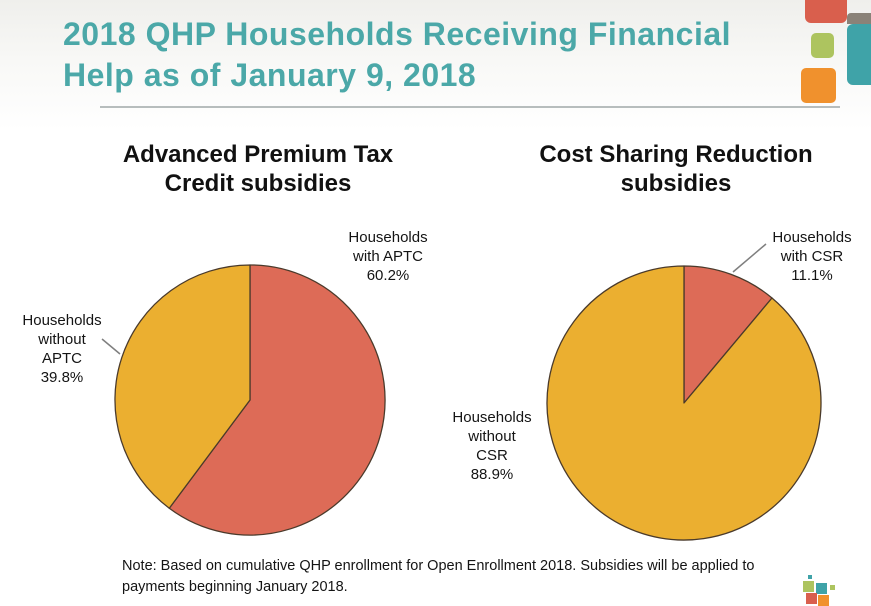  I want to click on aptc-without-label: Households without APTC 39.8%, so click(62, 349).